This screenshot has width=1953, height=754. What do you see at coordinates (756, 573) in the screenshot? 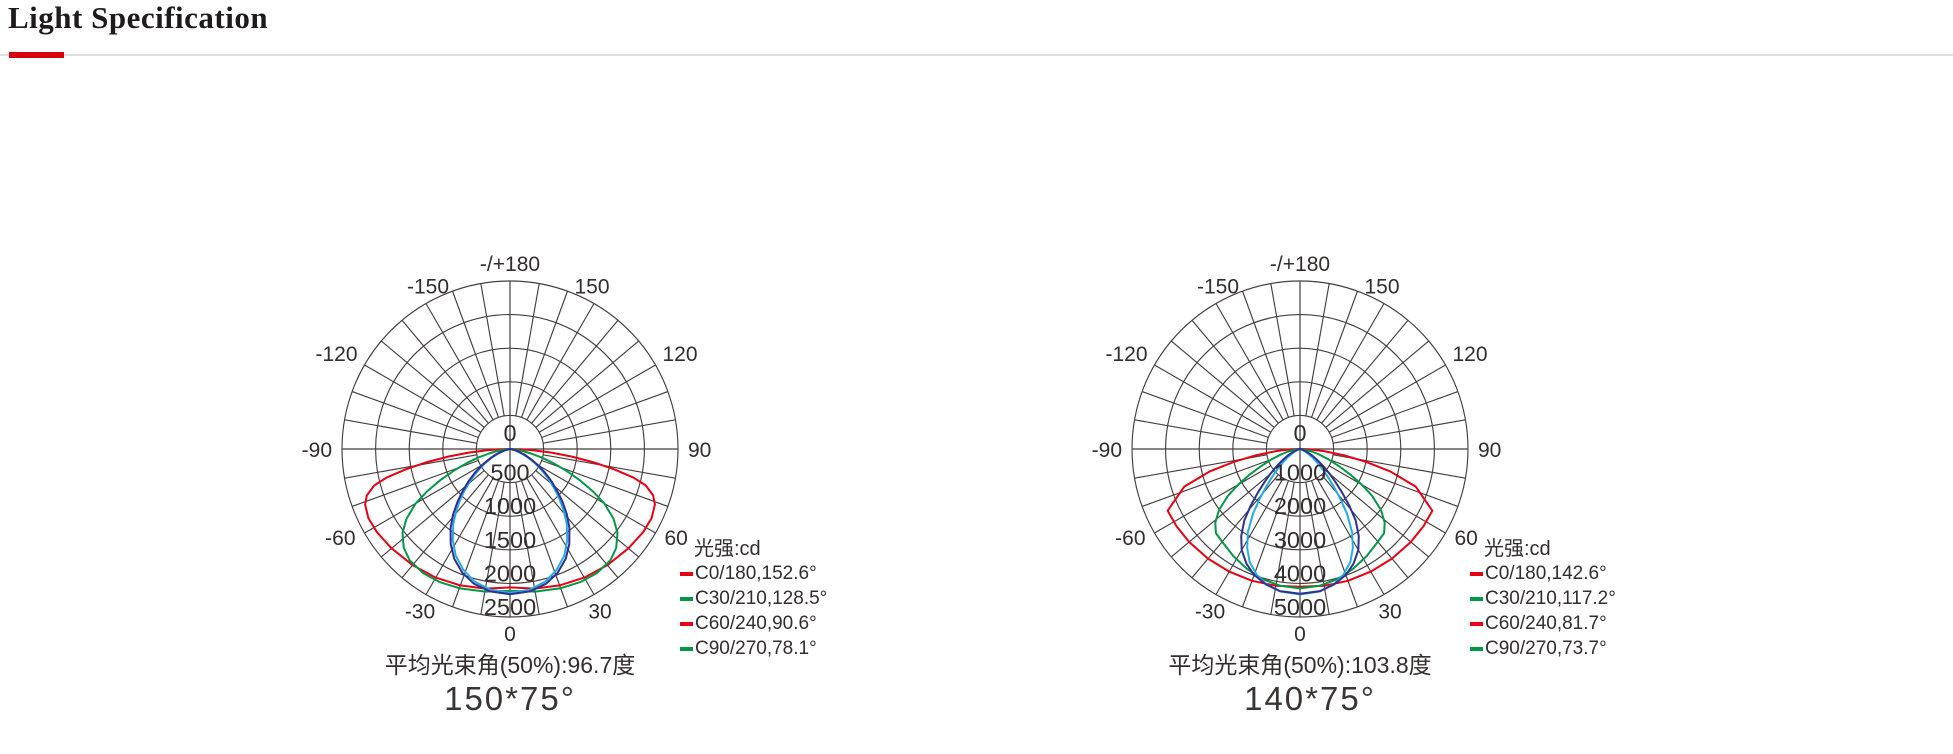
I see `legend-label: C0/180,152.6°` at bounding box center [756, 573].